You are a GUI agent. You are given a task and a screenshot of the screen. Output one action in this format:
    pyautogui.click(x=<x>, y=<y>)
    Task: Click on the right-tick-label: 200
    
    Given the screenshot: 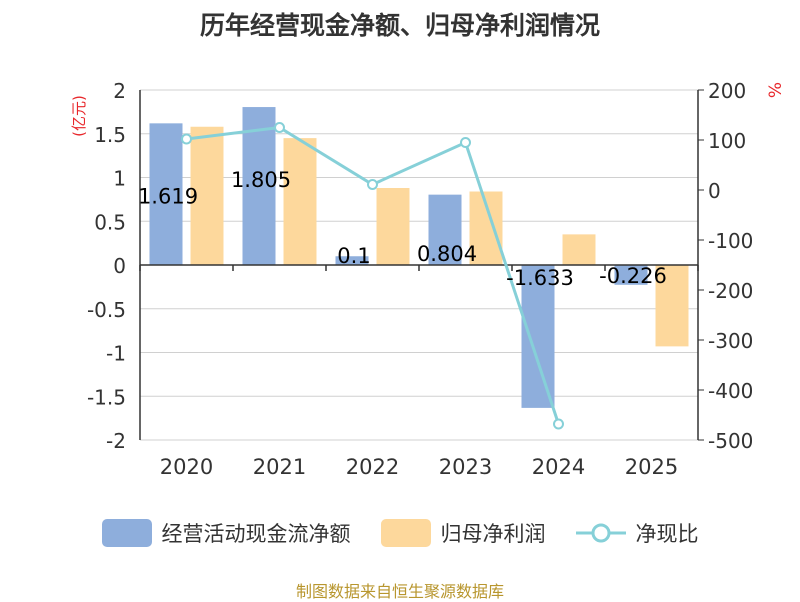 What is the action you would take?
    pyautogui.click(x=727, y=91)
    